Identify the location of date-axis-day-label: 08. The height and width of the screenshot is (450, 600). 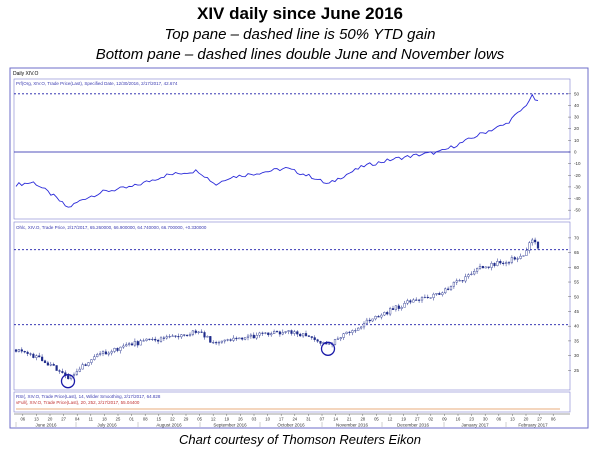
(145, 419).